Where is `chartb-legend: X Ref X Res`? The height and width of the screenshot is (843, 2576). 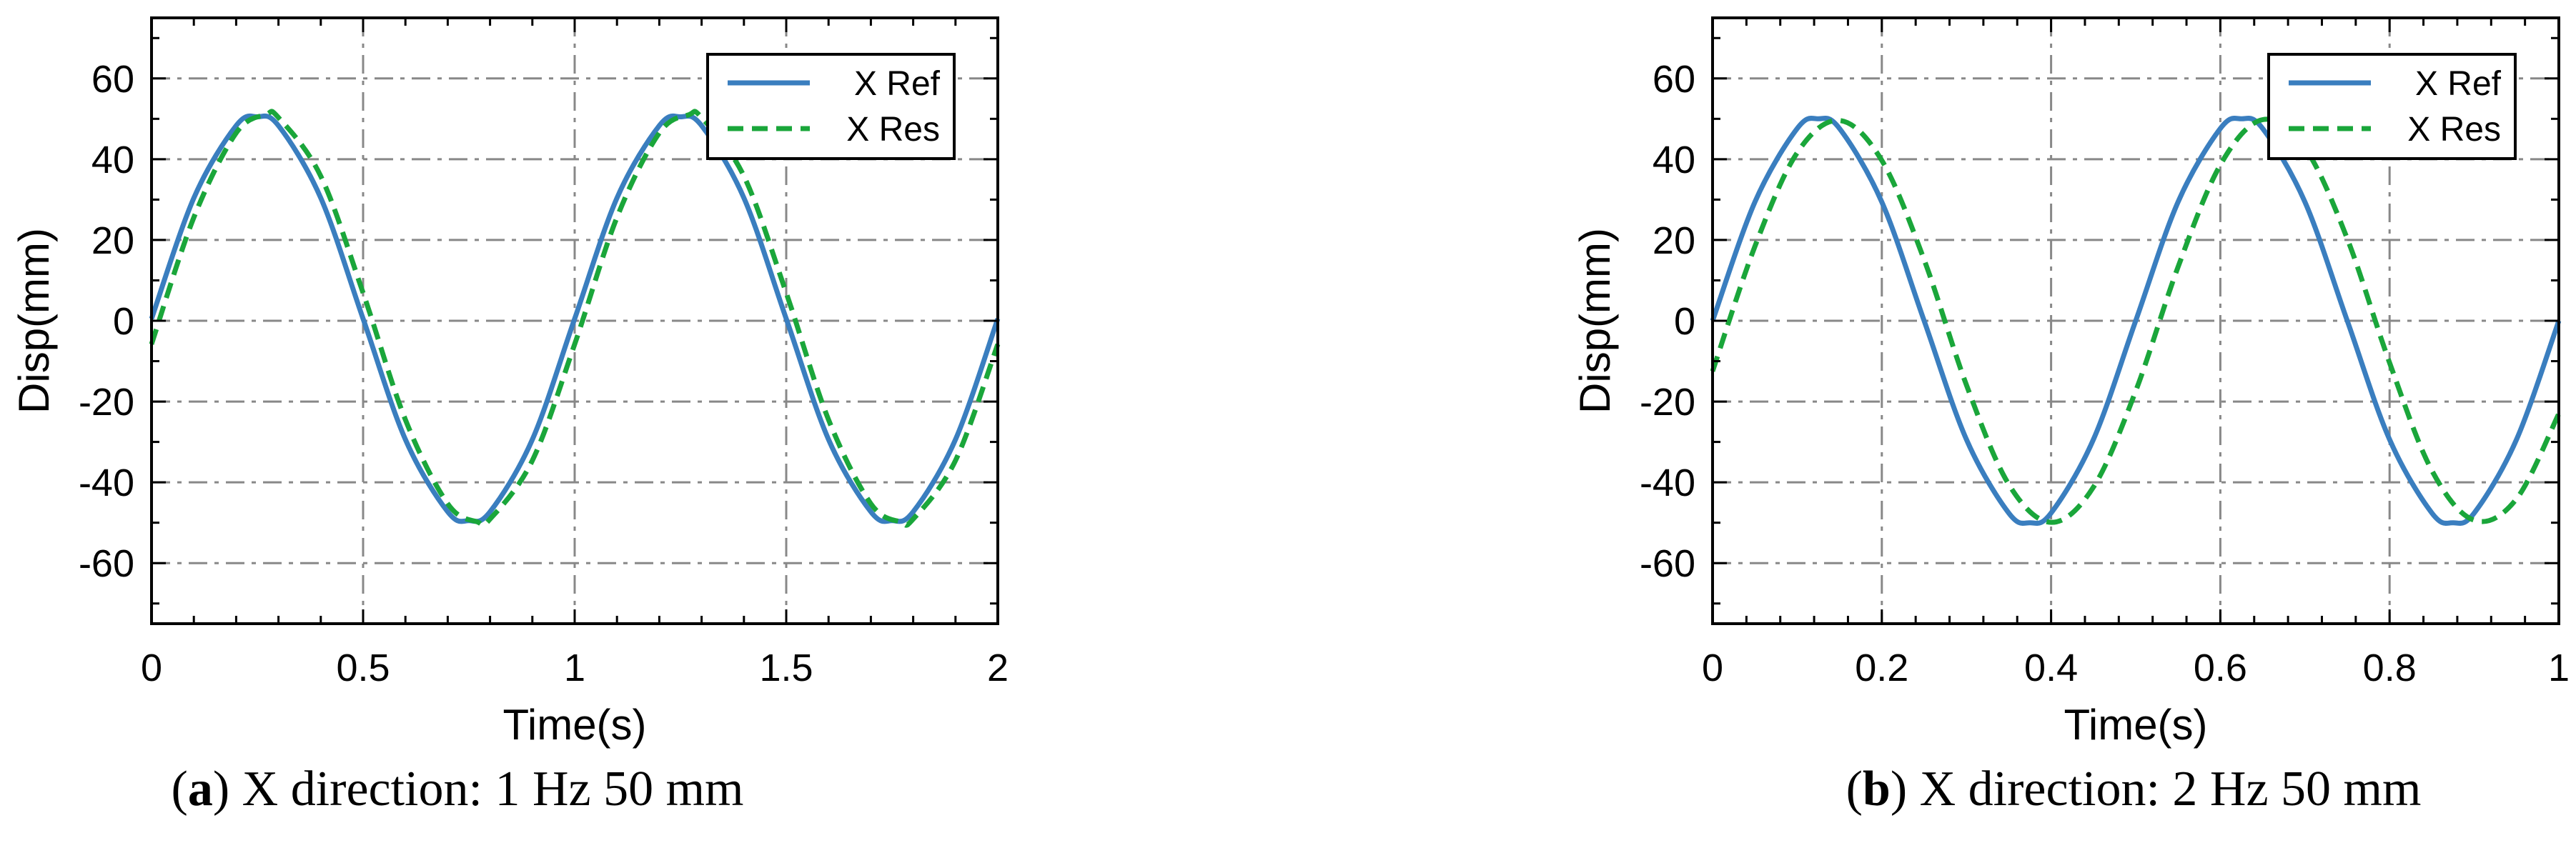 chartb-legend: X Ref X Res is located at coordinates (2392, 106).